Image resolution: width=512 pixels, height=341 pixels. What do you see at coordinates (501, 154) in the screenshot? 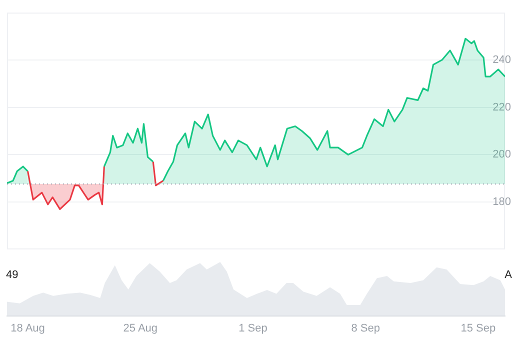
I see `y-tick-label: 200` at bounding box center [501, 154].